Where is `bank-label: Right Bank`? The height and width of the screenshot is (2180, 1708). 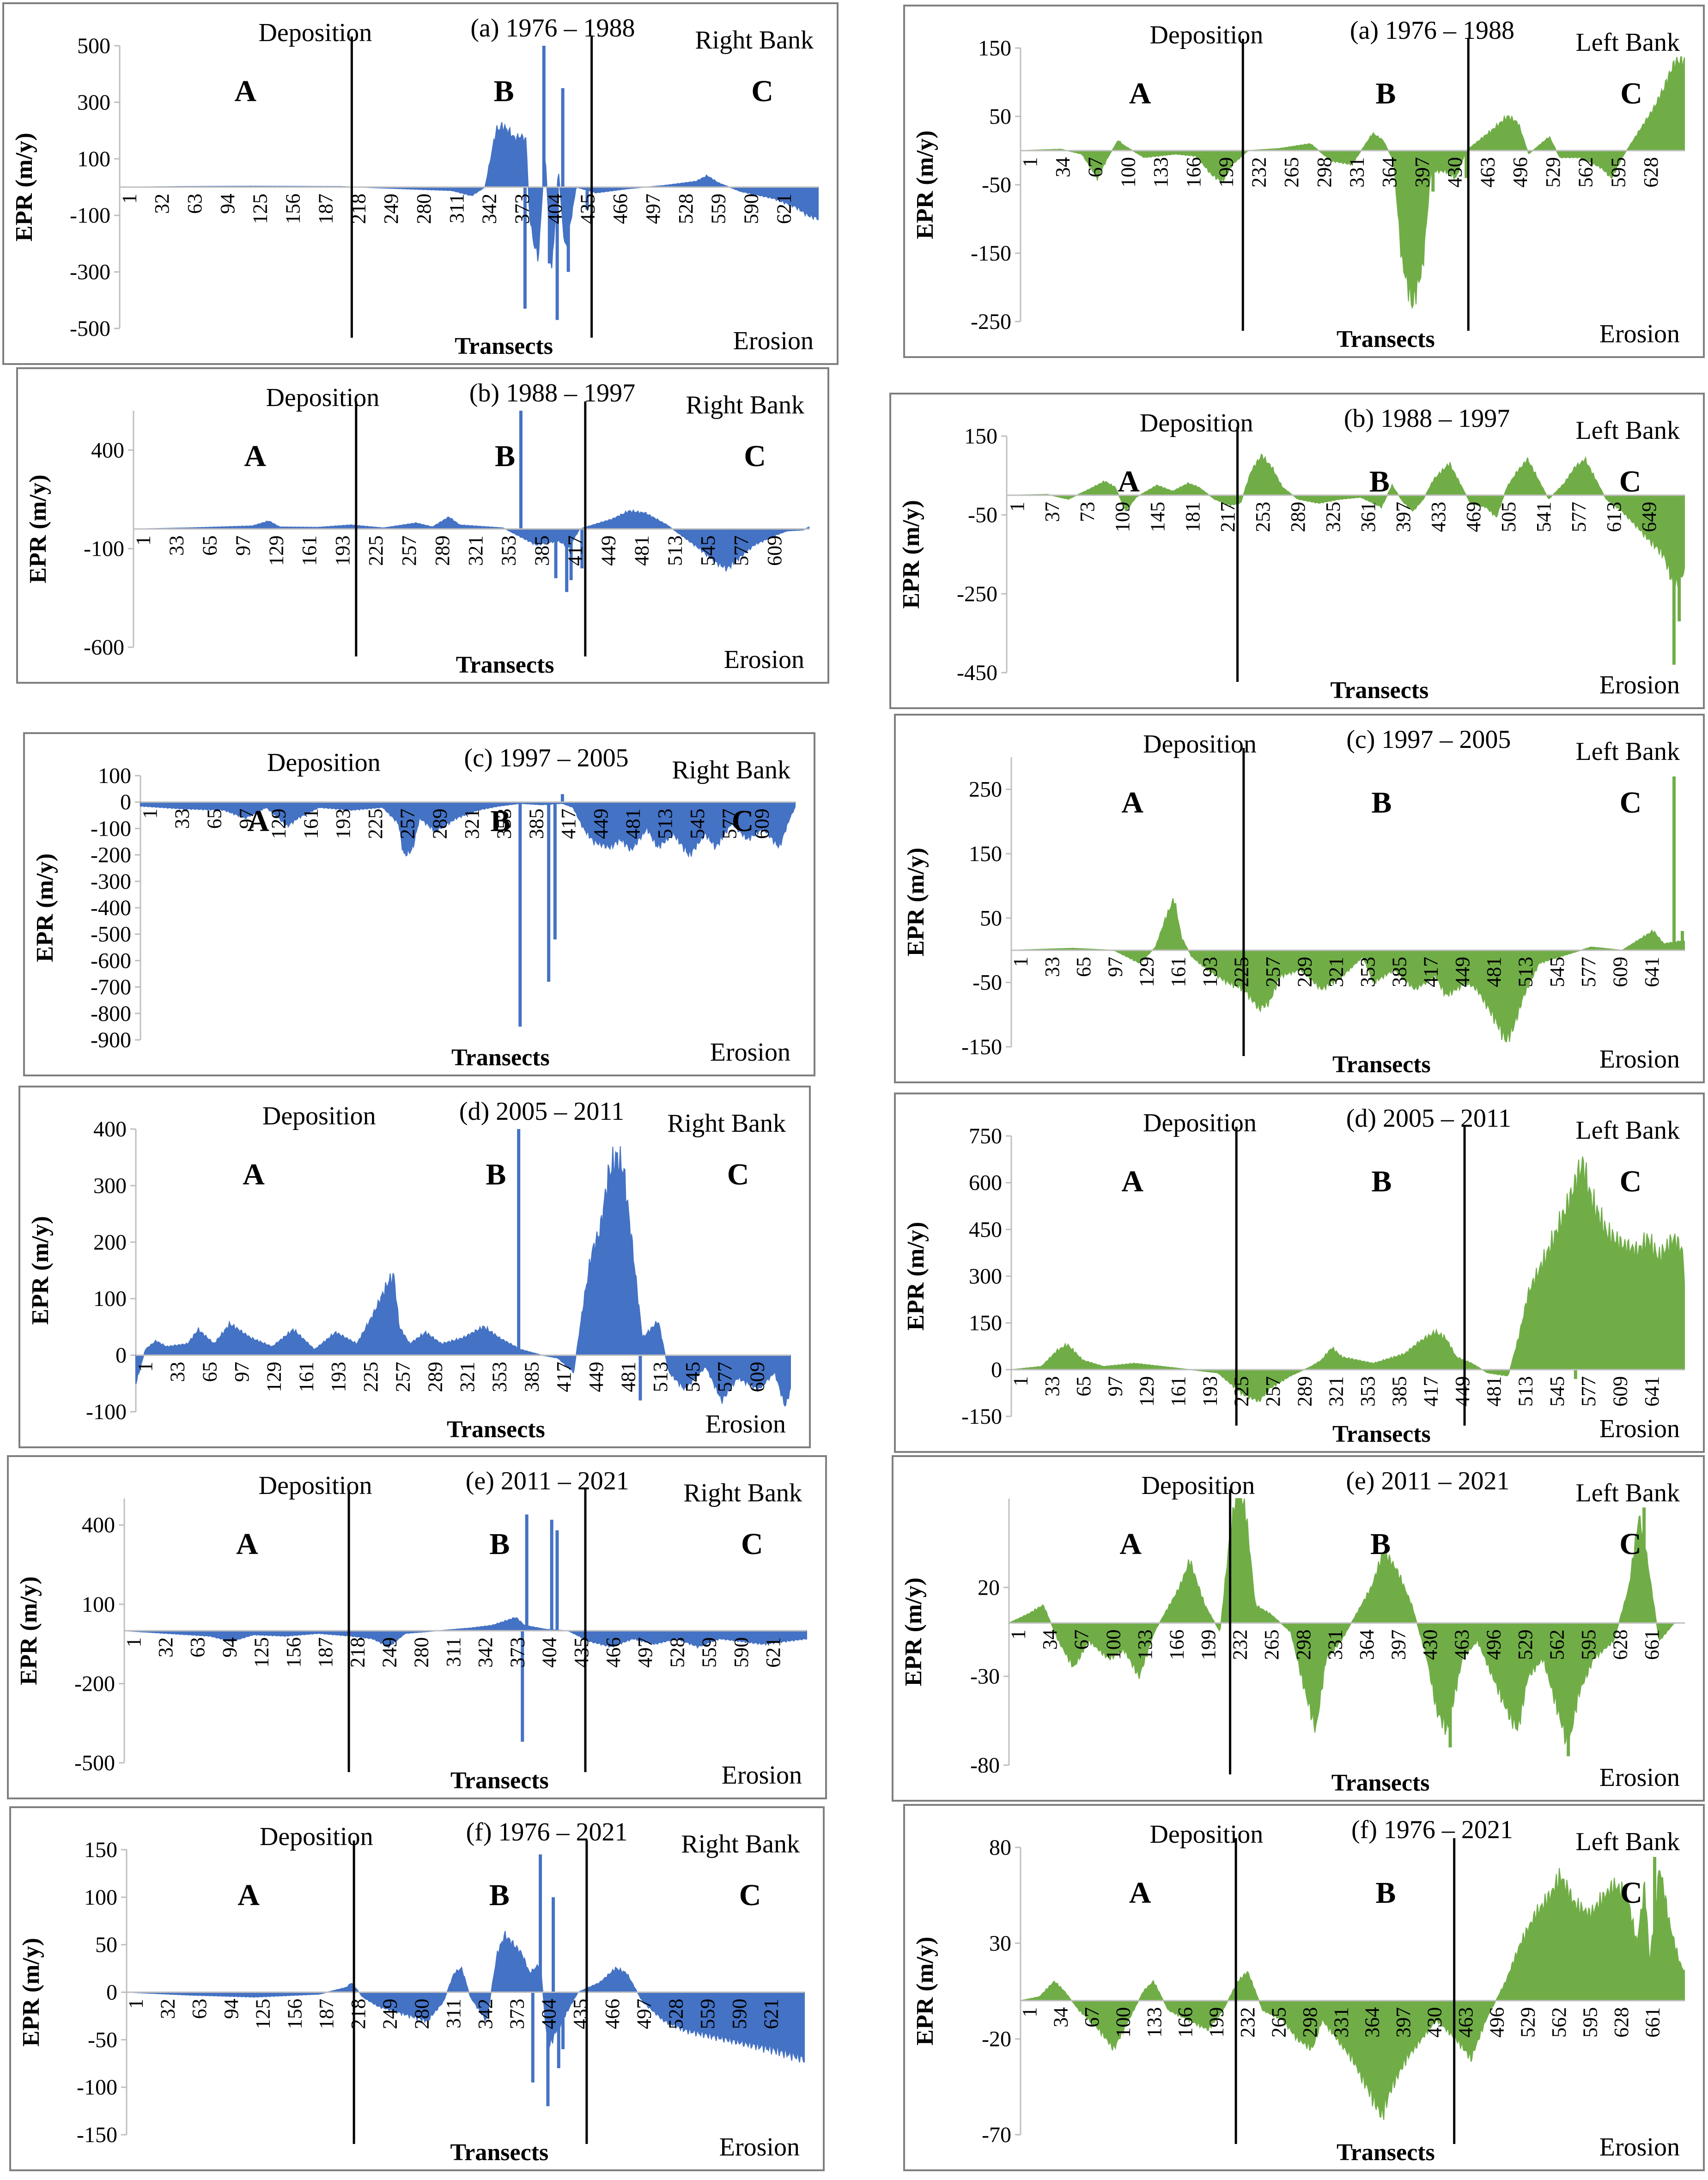 bank-label: Right Bank is located at coordinates (742, 1493).